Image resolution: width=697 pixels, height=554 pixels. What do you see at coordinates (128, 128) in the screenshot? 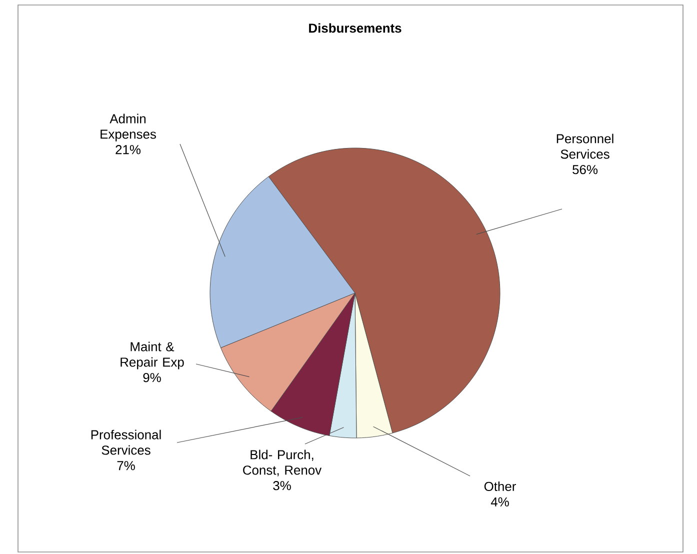
I see `slice-label: Admin Expenses` at bounding box center [128, 128].